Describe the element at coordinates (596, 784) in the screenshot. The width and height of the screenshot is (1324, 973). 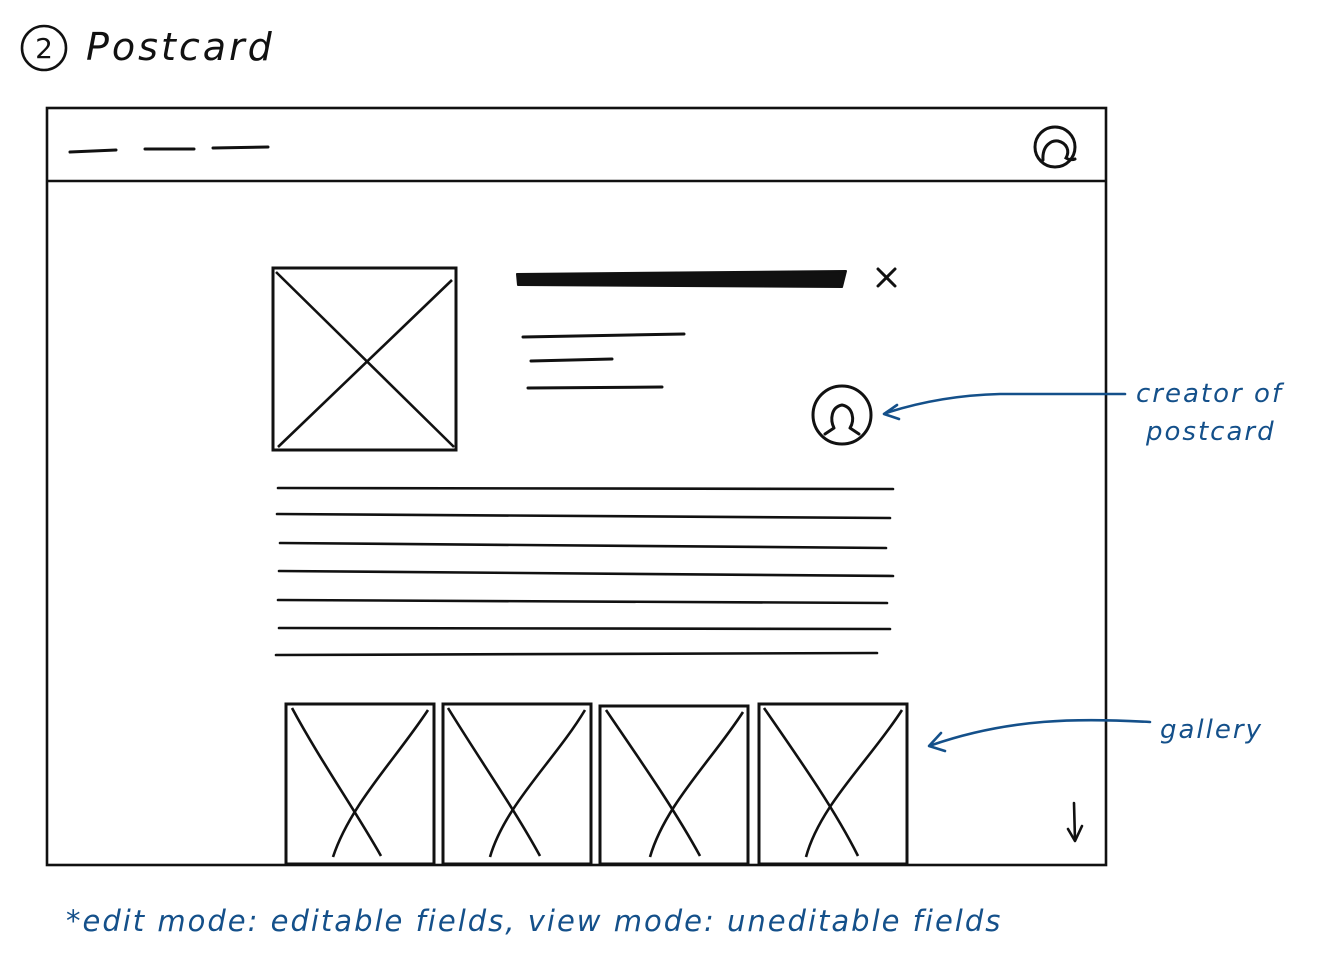
I see `gallery` at that location.